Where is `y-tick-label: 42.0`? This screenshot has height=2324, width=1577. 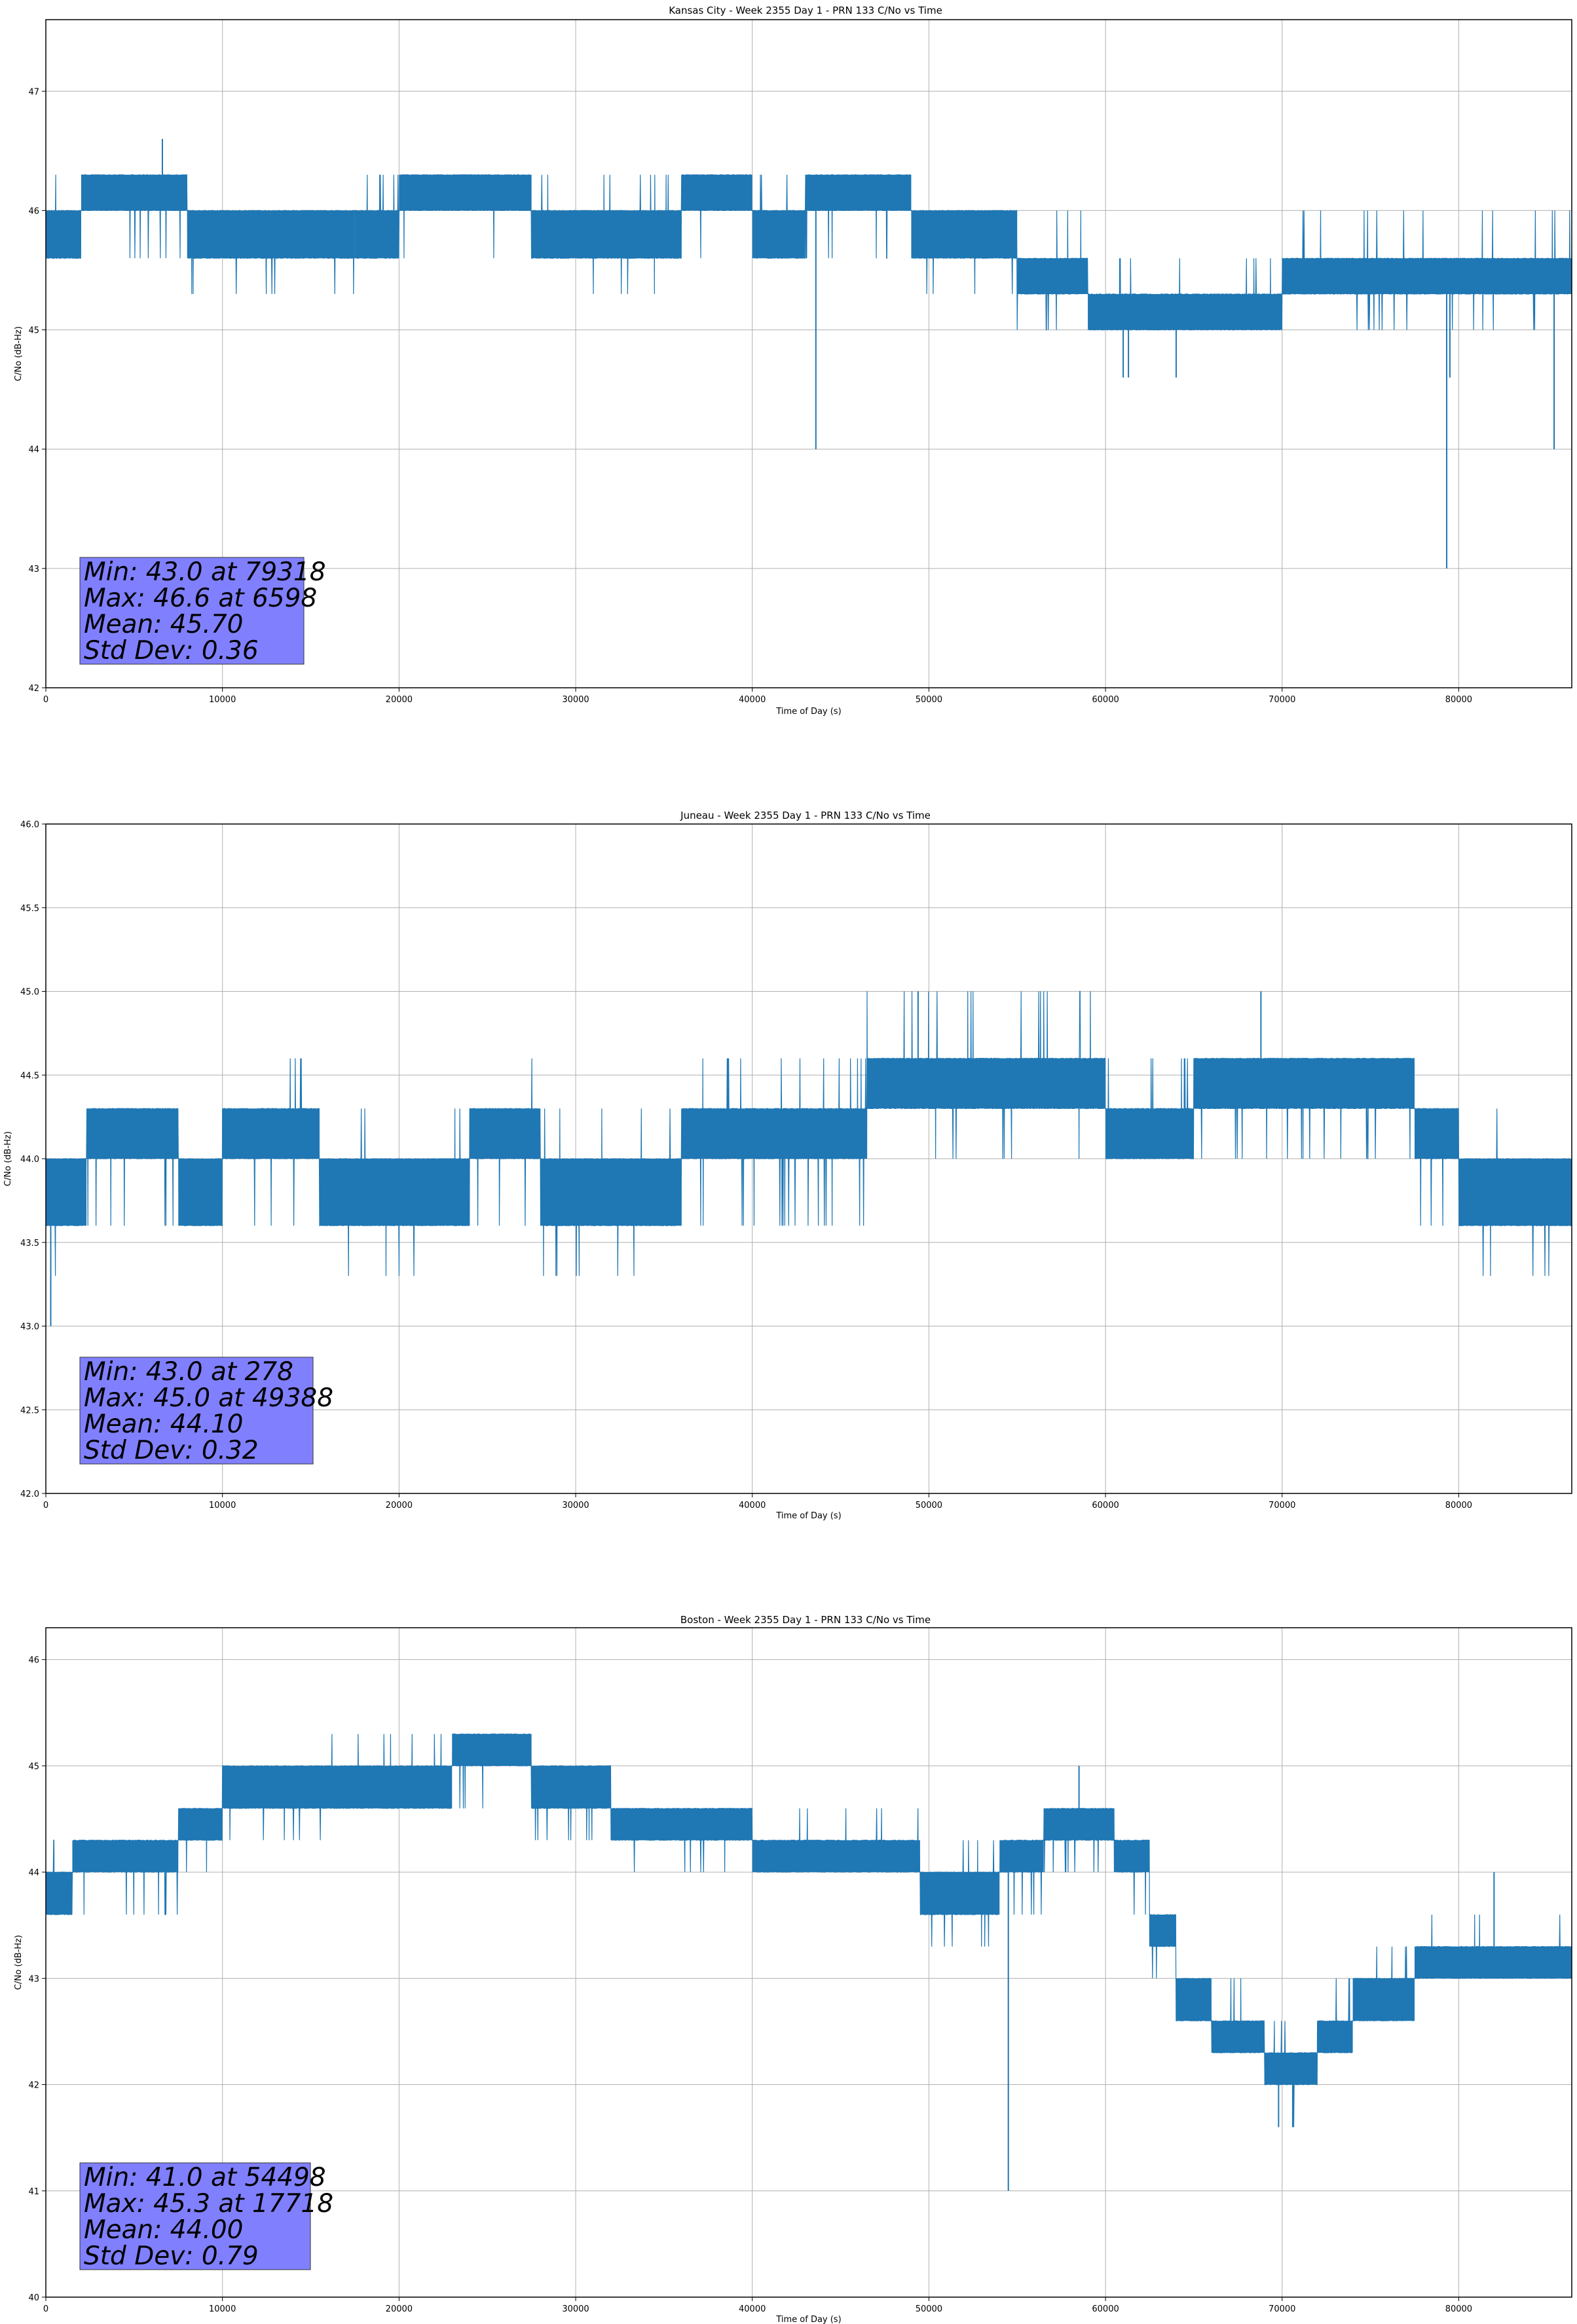 y-tick-label: 42.0 is located at coordinates (29, 1494).